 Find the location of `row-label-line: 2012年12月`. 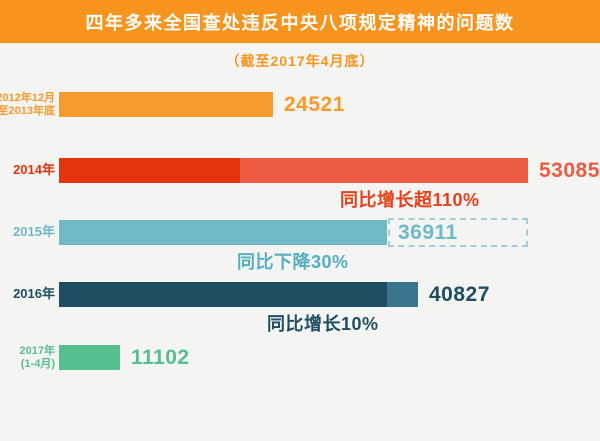

row-label-line: 2012年12月 is located at coordinates (27, 97).